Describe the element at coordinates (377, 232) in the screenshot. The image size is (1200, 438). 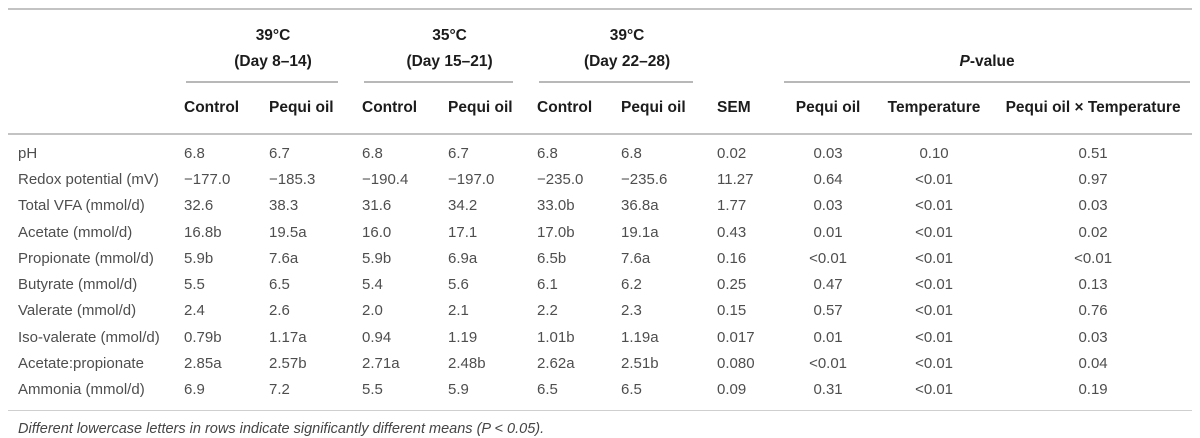
I see `data-cell: 16.0` at that location.